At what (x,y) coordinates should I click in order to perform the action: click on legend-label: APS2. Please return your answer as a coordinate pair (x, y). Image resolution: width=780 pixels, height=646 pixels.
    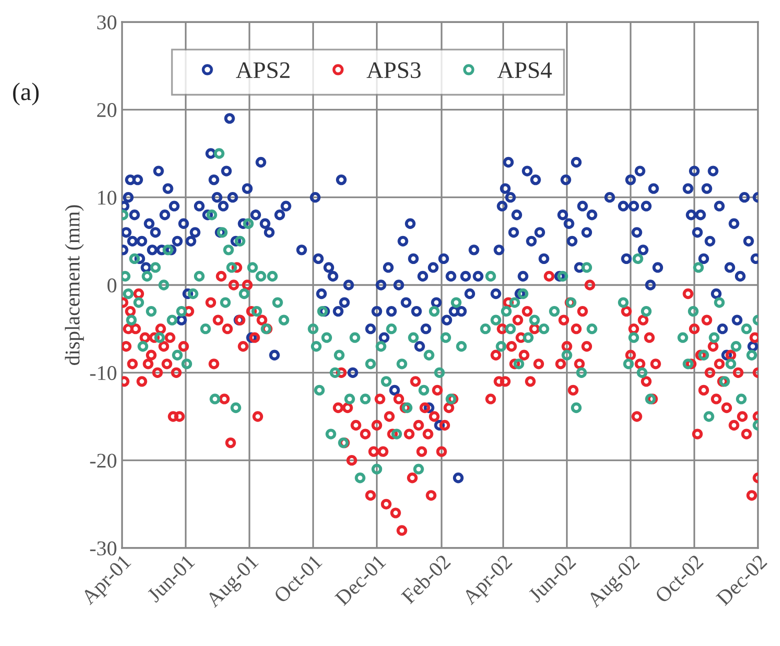
    Looking at the image, I should click on (263, 70).